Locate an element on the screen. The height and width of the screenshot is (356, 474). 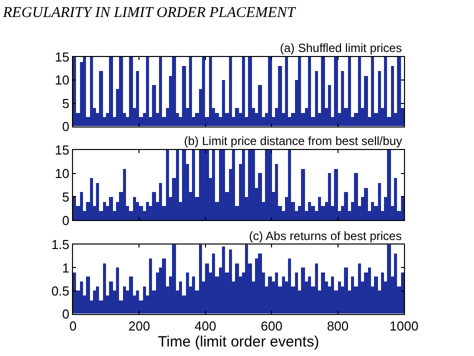
x-axis-title: Time (limit order events) is located at coordinates (239, 342).